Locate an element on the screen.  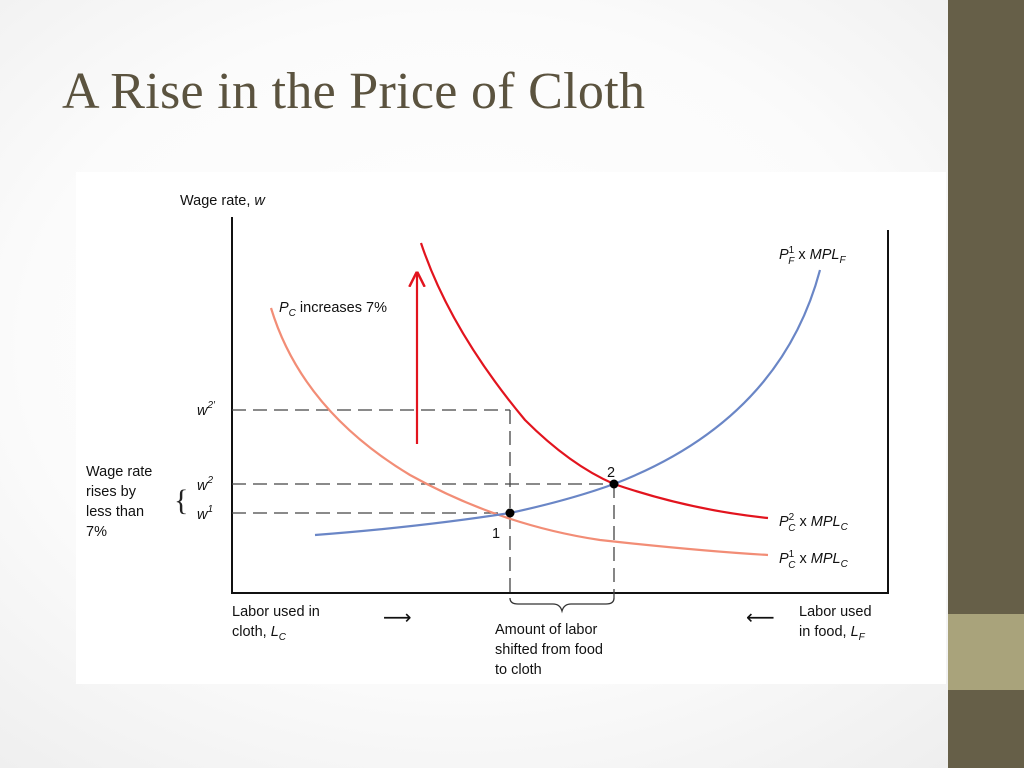
left-arrow-icon: ⟵ is located at coordinates (760, 617).